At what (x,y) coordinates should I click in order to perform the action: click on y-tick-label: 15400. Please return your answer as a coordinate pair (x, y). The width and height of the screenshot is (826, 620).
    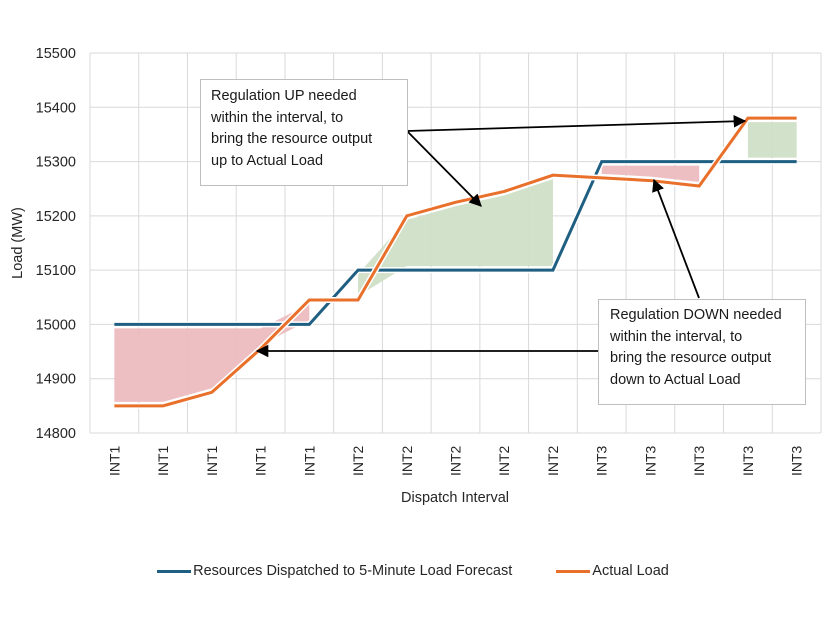
    Looking at the image, I should click on (56, 108).